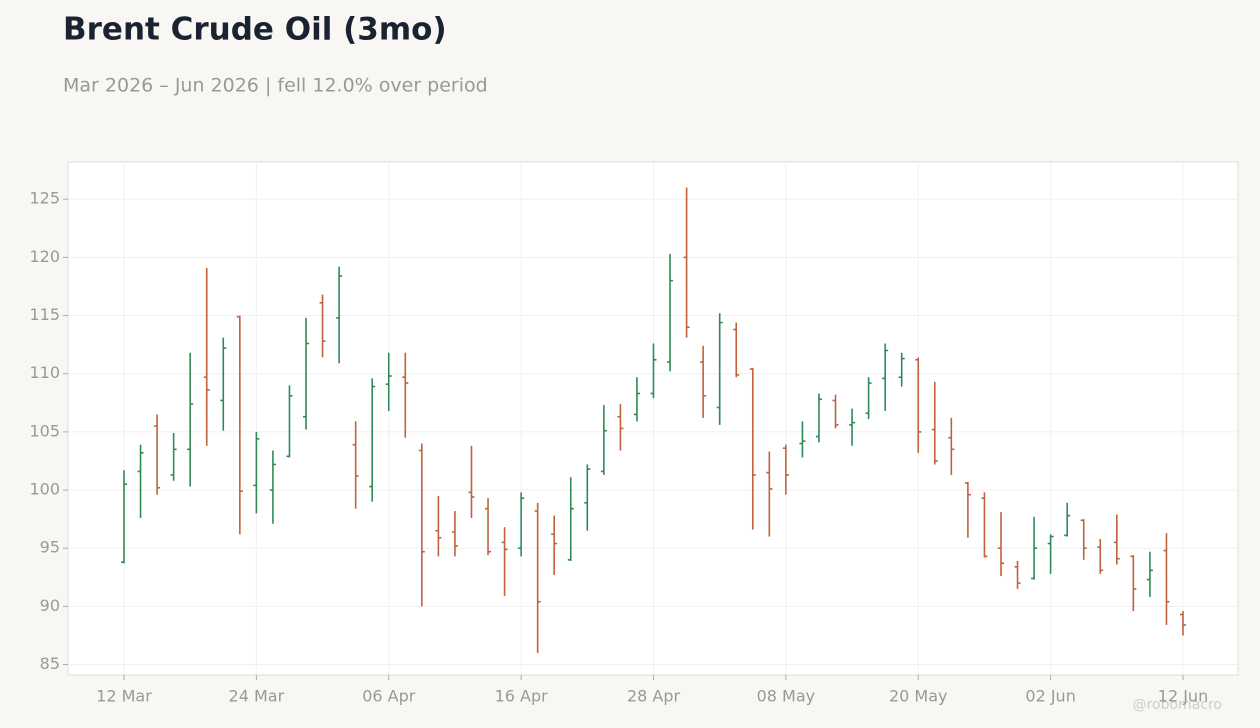  Describe the element at coordinates (50, 547) in the screenshot. I see `y-tick-label: 95` at that location.